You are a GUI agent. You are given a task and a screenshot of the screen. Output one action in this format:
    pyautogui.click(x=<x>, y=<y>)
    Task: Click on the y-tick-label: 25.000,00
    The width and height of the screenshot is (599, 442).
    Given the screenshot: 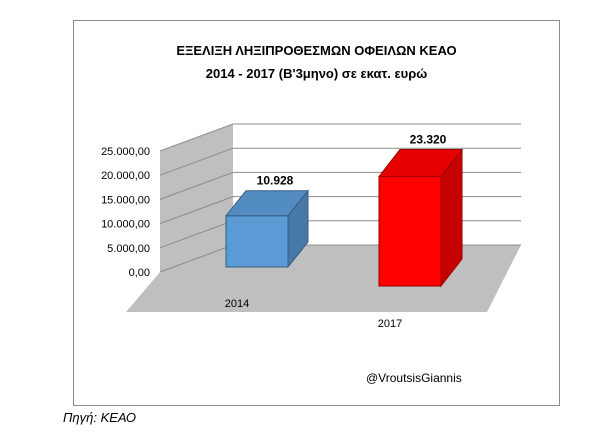 What is the action you would take?
    pyautogui.click(x=125, y=152)
    